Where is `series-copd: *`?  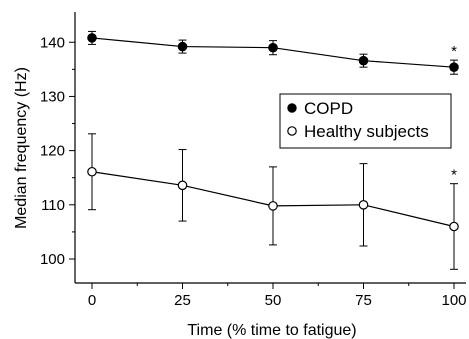 series-copd: * is located at coordinates (273, 52).